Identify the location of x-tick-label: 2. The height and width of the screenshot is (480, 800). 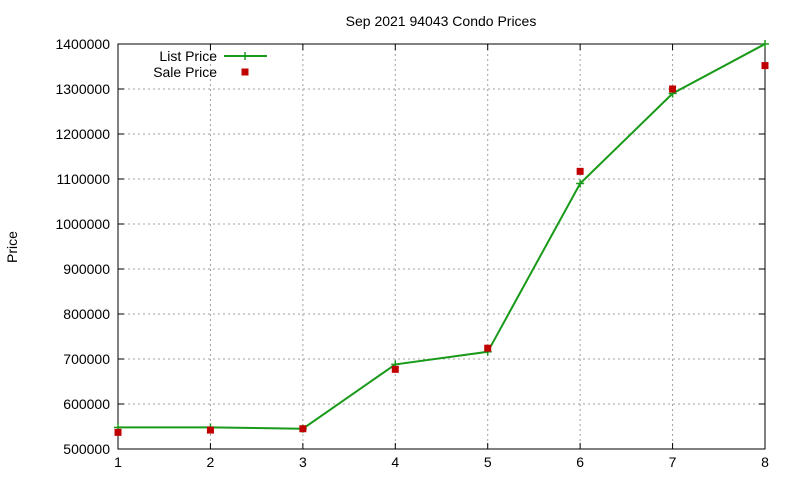
(211, 462).